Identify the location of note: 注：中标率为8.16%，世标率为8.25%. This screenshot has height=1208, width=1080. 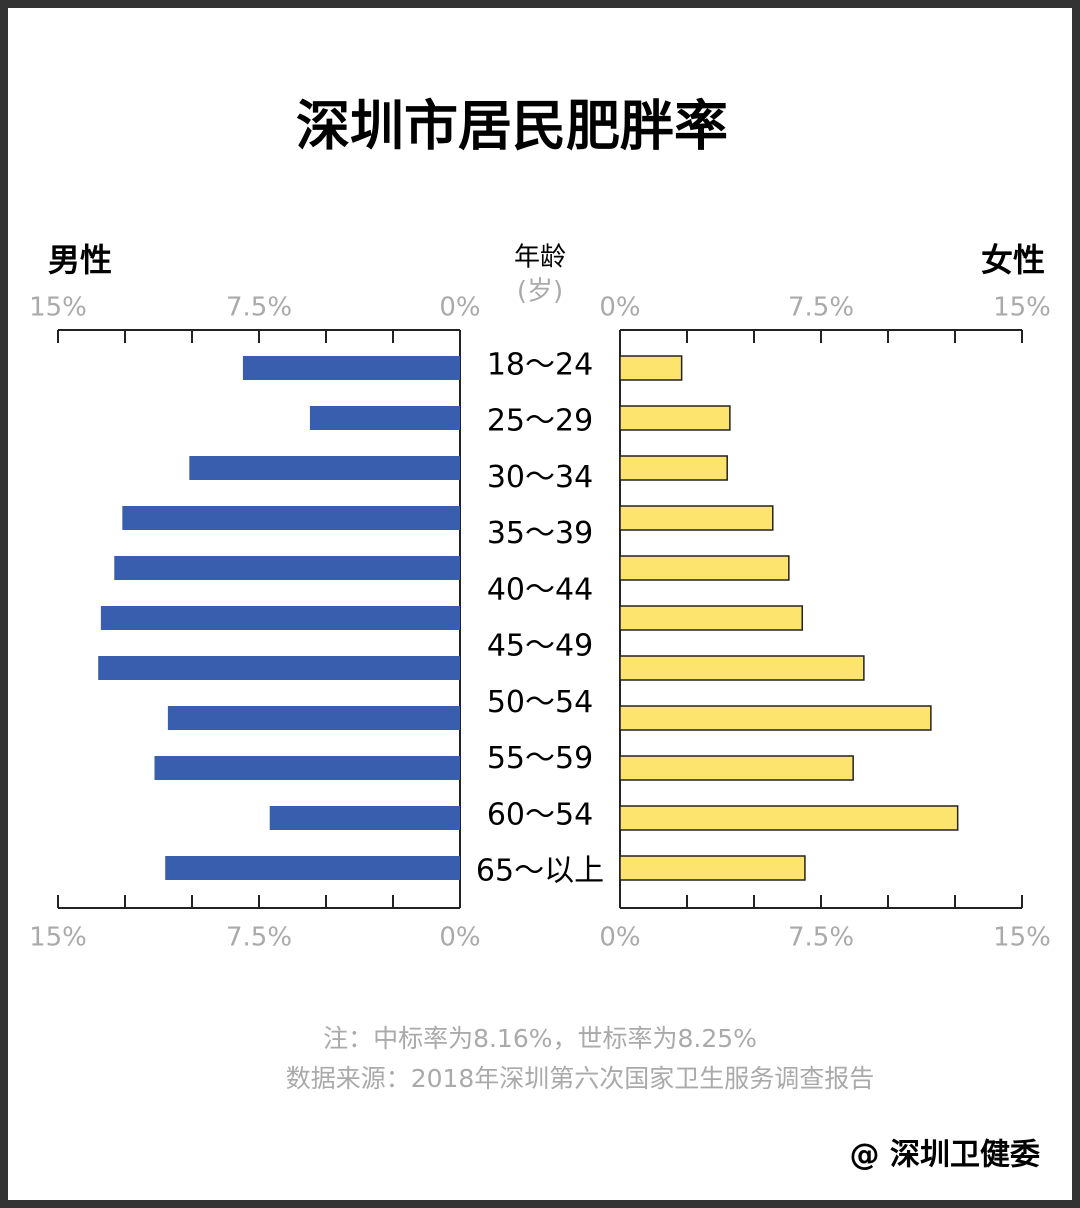
(540, 1038).